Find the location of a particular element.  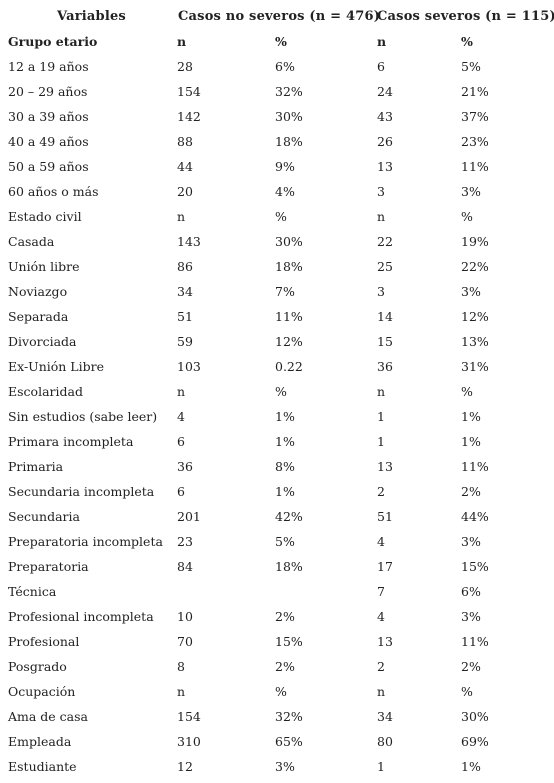

table-row: 50 a 59 años 44 9% 13 11% is located at coordinates (277, 166).